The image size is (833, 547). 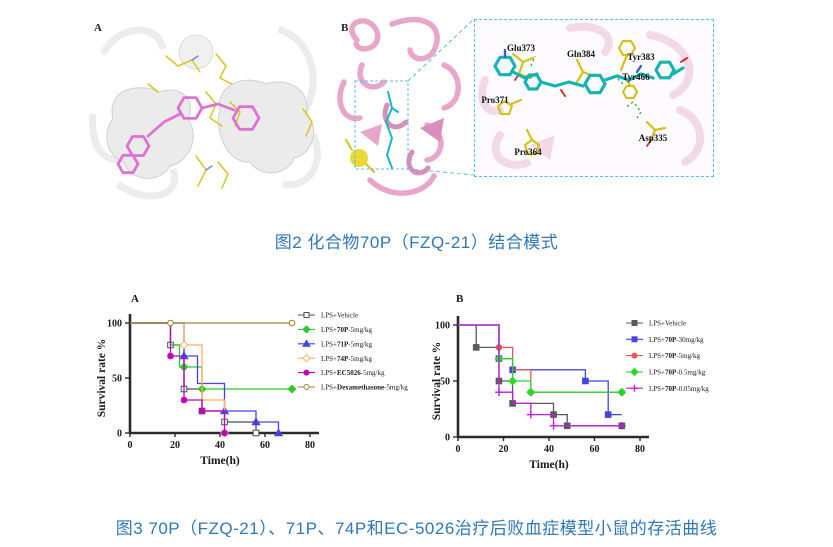 What do you see at coordinates (634, 355) in the screenshot?
I see `marker-lps-70p-5b` at bounding box center [634, 355].